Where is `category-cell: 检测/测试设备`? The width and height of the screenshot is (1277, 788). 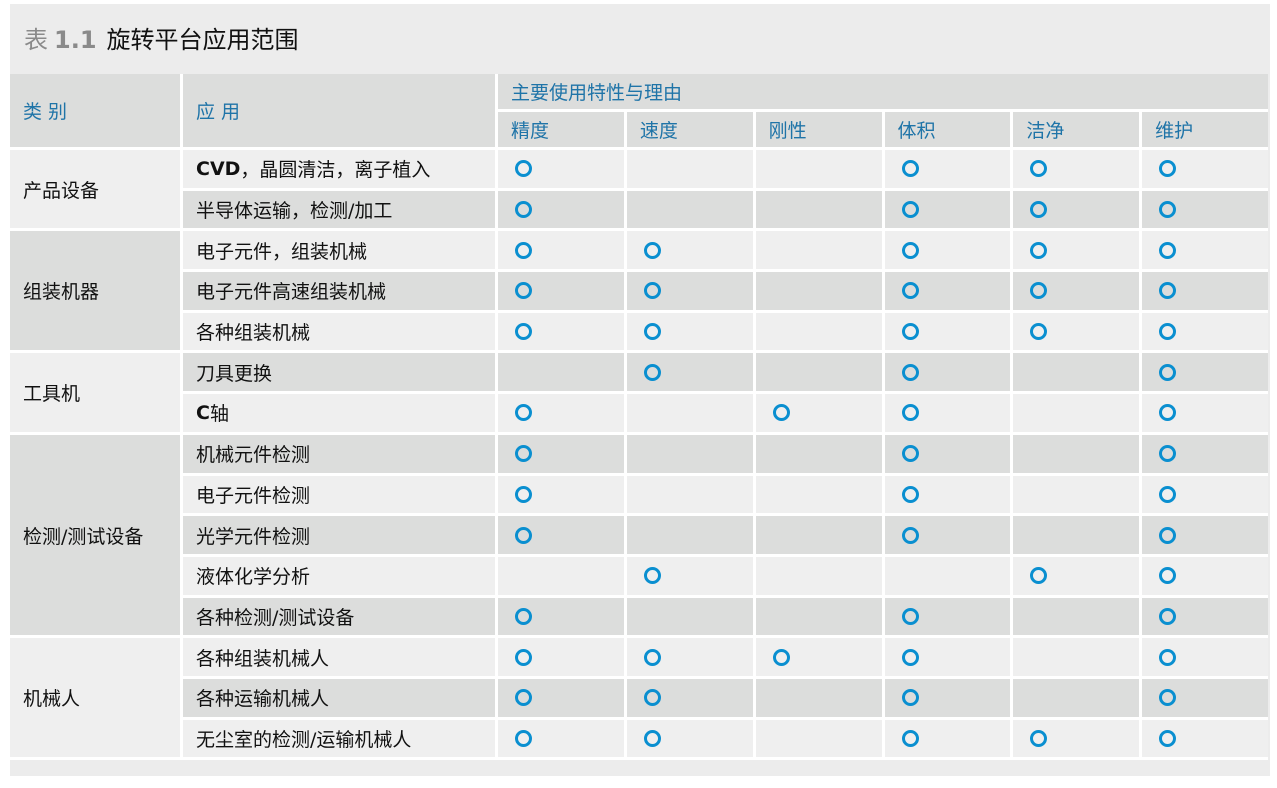
category-cell: 检测/测试设备 is located at coordinates (95, 535).